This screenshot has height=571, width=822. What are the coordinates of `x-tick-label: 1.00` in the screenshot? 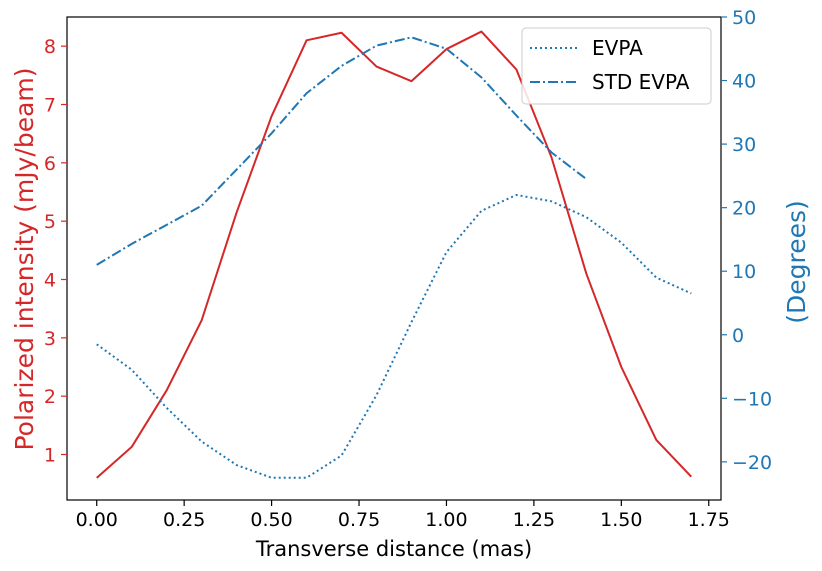 It's located at (446, 520).